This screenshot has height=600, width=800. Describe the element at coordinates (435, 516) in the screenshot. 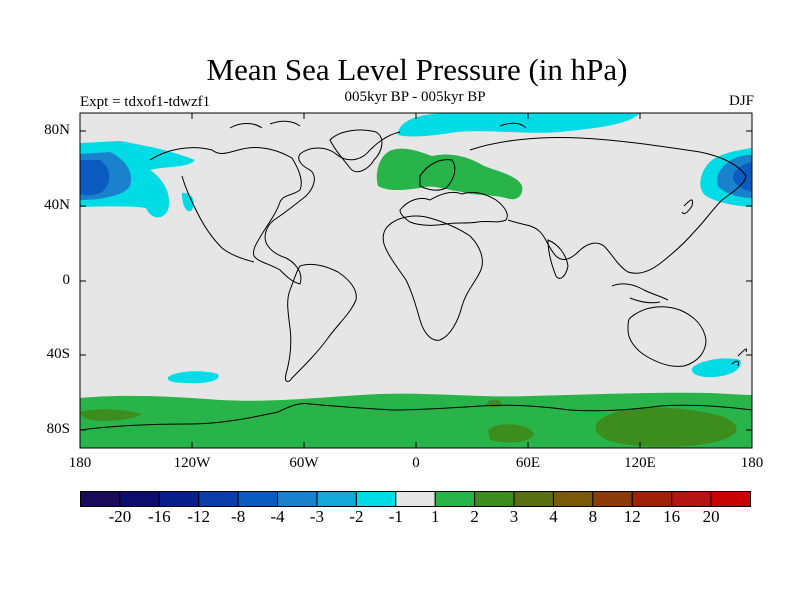

I see `colorbar-label: 1` at that location.